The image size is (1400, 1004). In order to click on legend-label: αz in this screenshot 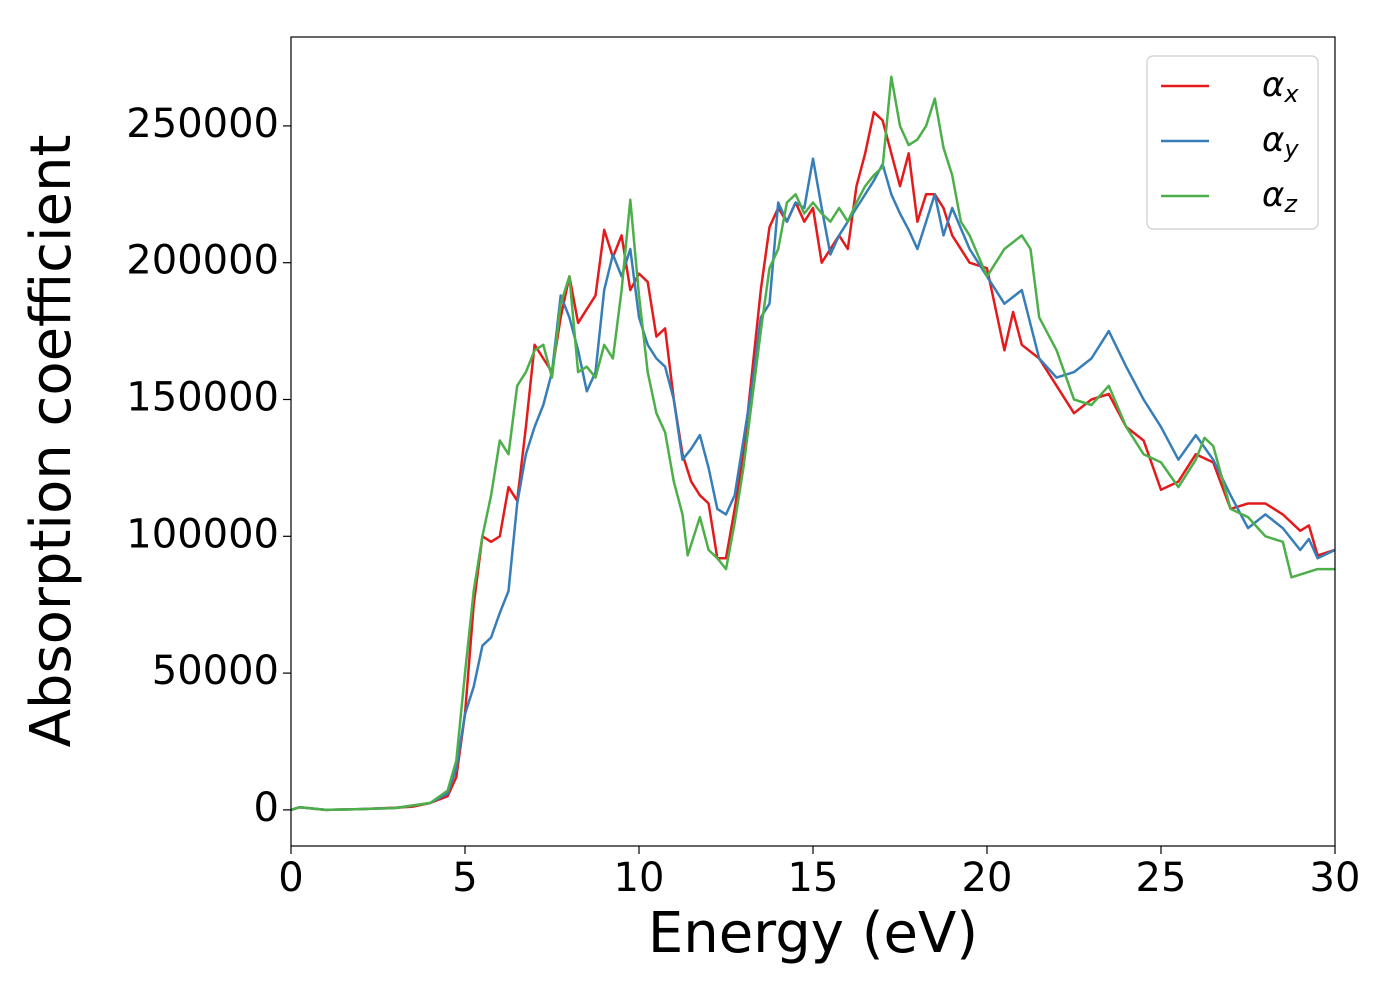, I will do `click(1280, 197)`.